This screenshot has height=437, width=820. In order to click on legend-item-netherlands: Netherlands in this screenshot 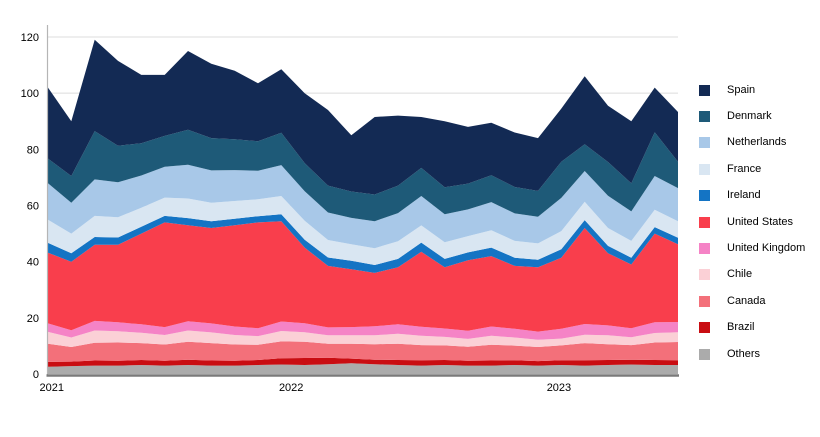, I will do `click(752, 143)`.